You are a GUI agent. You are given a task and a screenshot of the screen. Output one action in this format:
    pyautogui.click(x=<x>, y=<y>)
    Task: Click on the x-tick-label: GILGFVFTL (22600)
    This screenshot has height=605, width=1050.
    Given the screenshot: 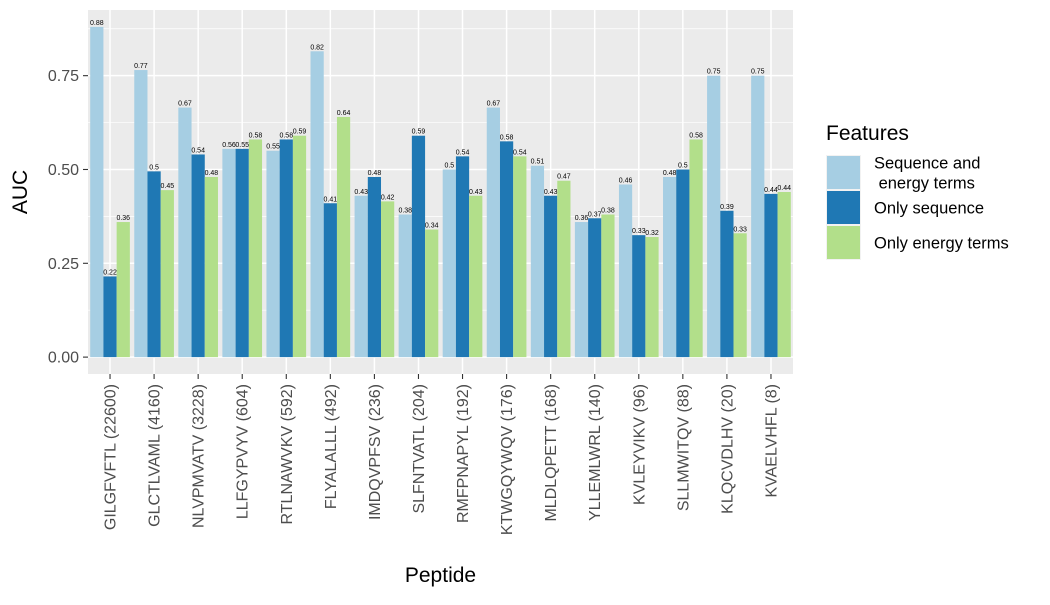 What is the action you would take?
    pyautogui.click(x=111, y=457)
    